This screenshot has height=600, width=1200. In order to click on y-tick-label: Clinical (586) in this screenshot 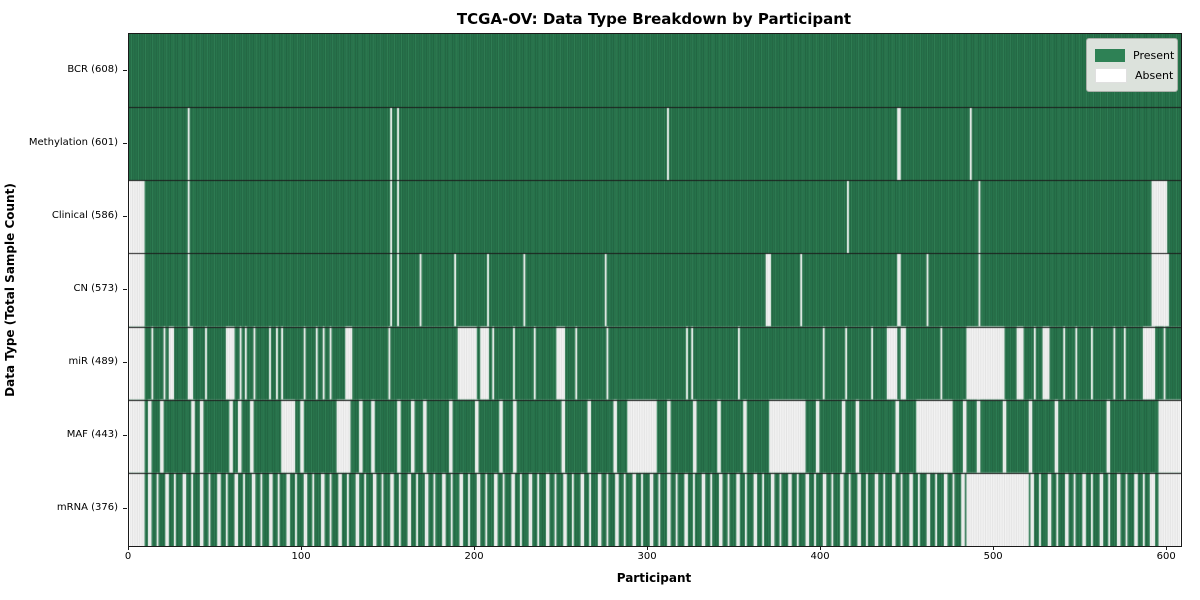, I will do `click(84, 215)`.